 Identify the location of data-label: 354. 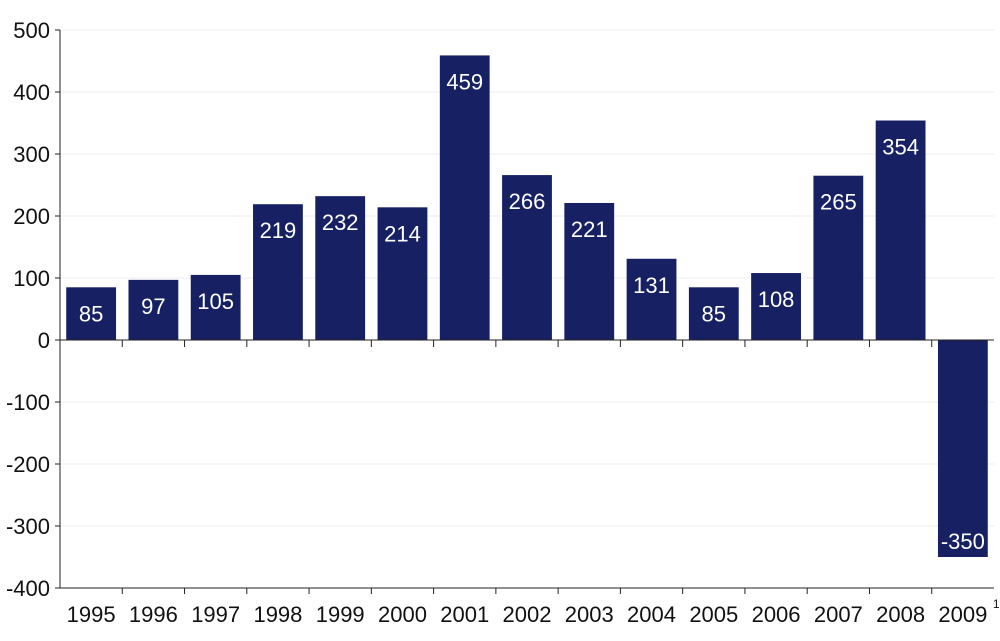
(900, 147).